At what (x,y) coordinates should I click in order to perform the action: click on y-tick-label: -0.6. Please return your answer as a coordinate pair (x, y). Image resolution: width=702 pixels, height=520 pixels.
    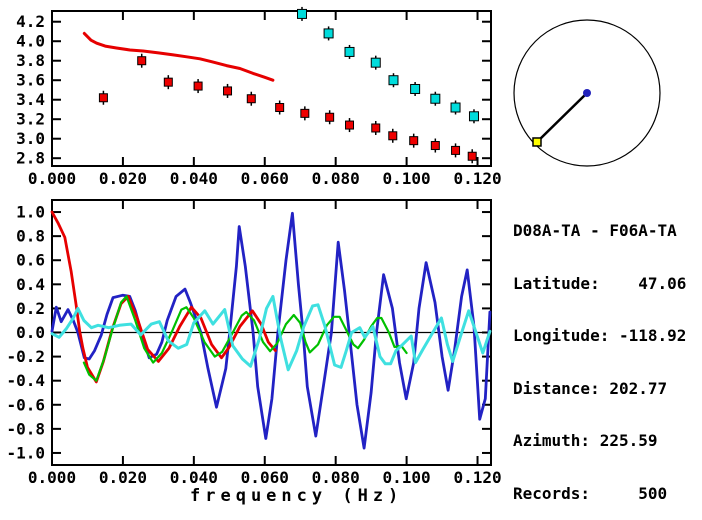
    Looking at the image, I should click on (25, 404).